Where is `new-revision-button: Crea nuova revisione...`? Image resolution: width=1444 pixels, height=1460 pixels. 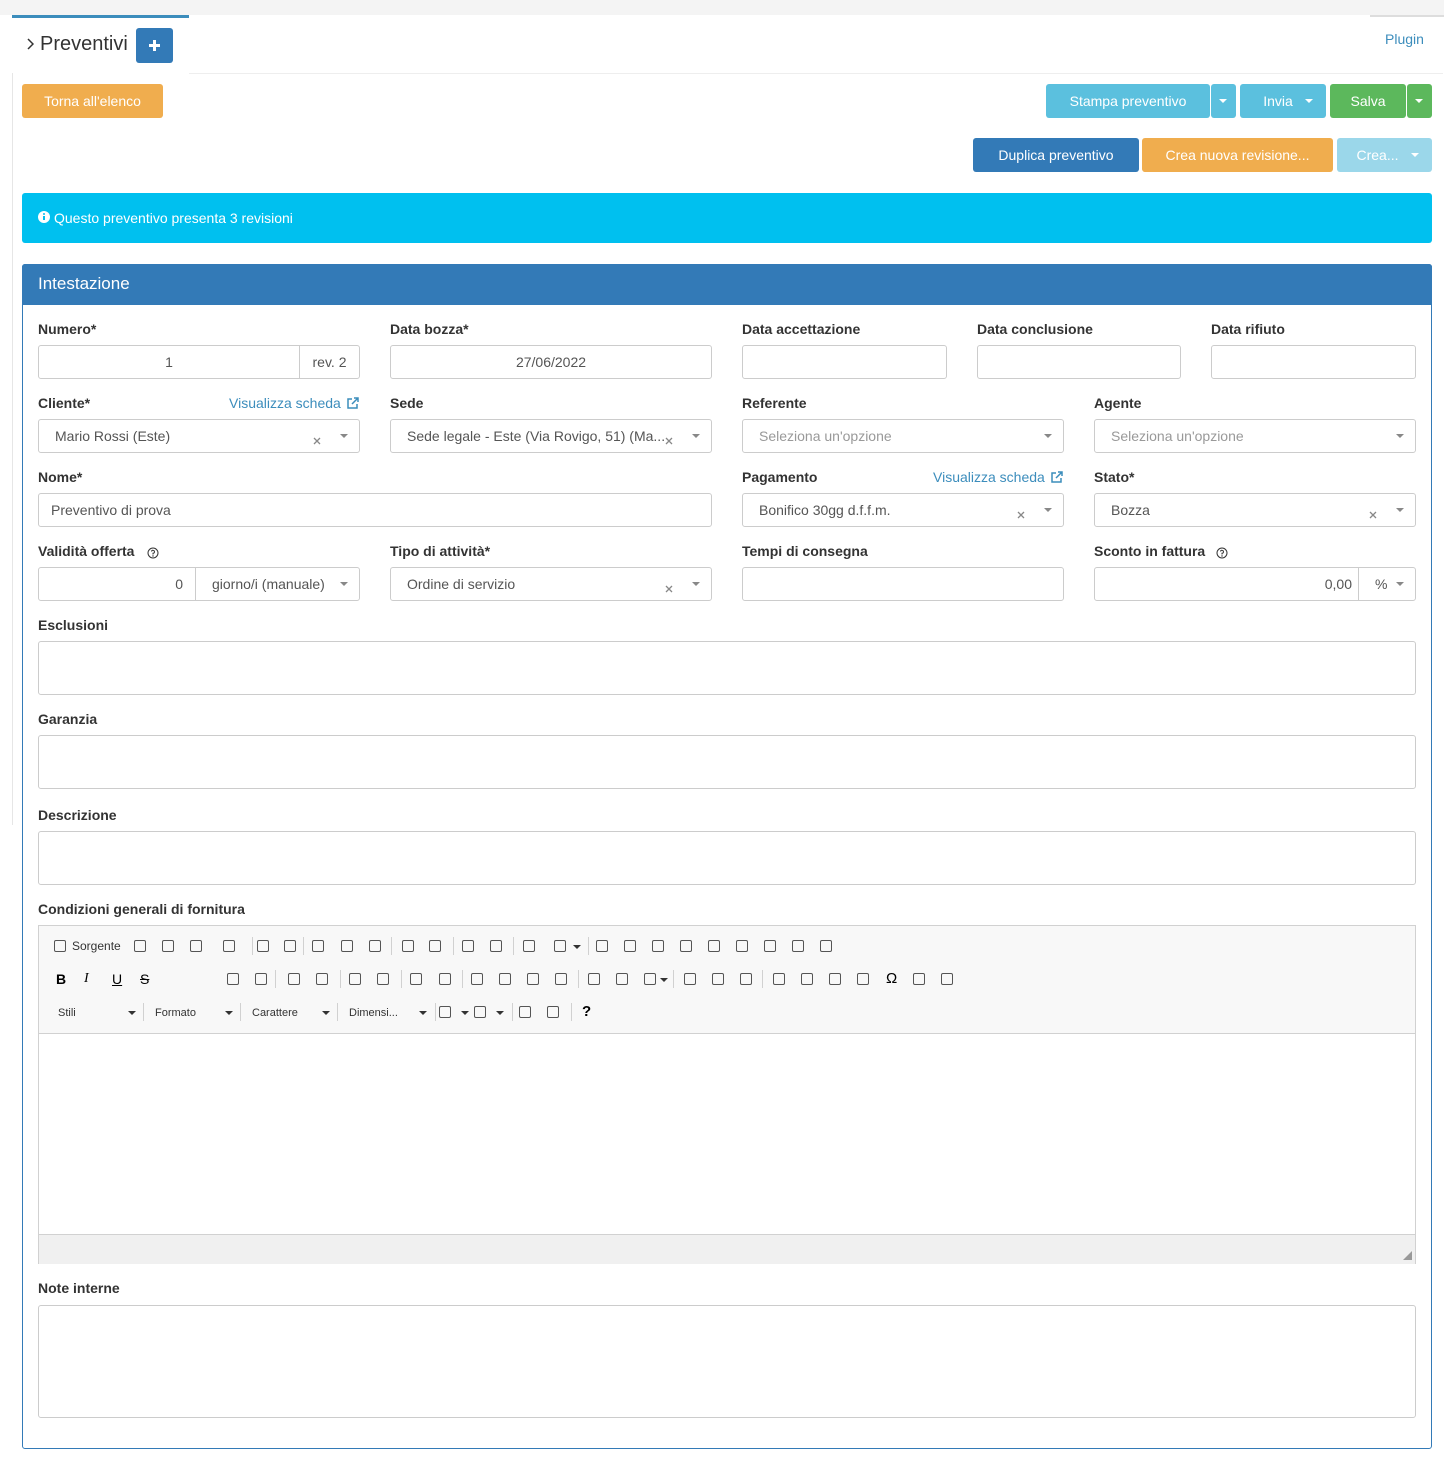 new-revision-button: Crea nuova revisione... is located at coordinates (1237, 155).